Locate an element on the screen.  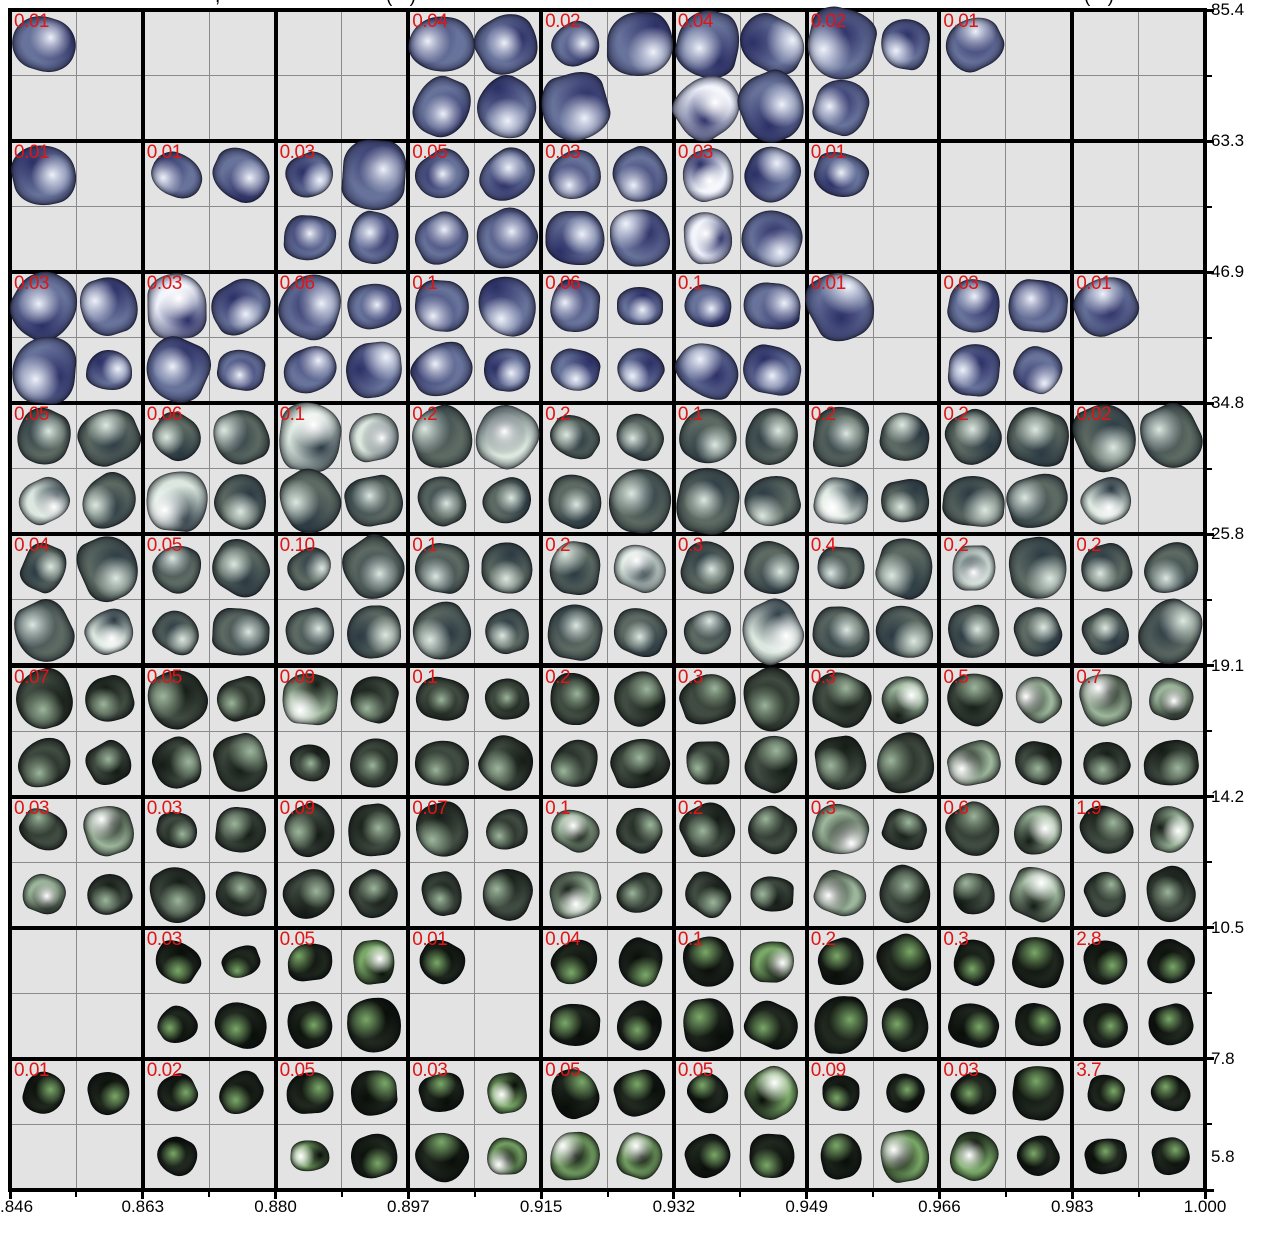
cell-percentage: 2.8 is located at coordinates (1089, 939).